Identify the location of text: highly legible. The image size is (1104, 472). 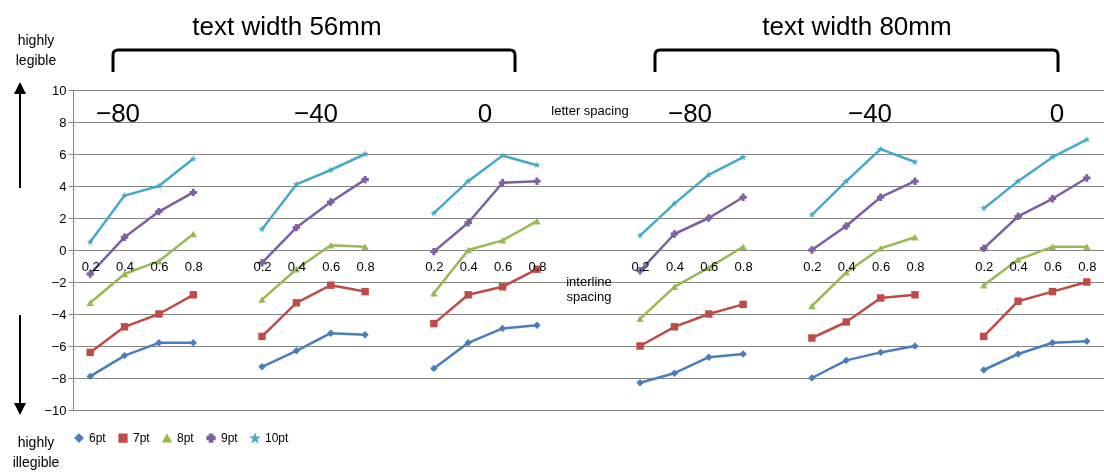
(36, 50).